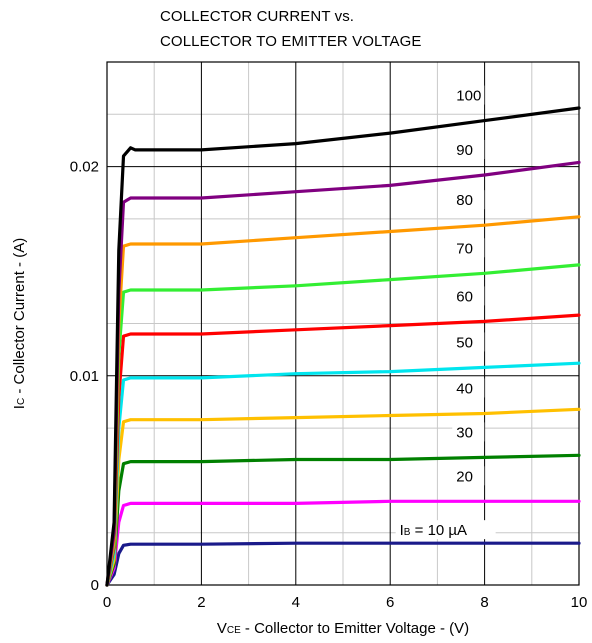 This screenshot has width=592, height=643. Describe the element at coordinates (433, 530) in the screenshot. I see `series-label: IB = 10 µA` at that location.